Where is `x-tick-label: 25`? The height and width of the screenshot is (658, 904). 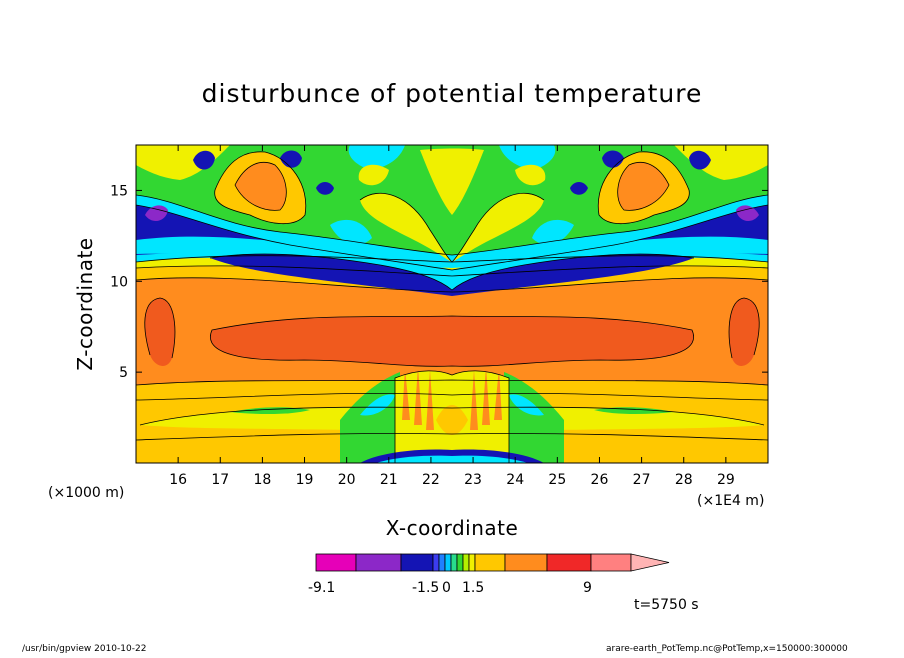
x-tick-label: 25 is located at coordinates (557, 480).